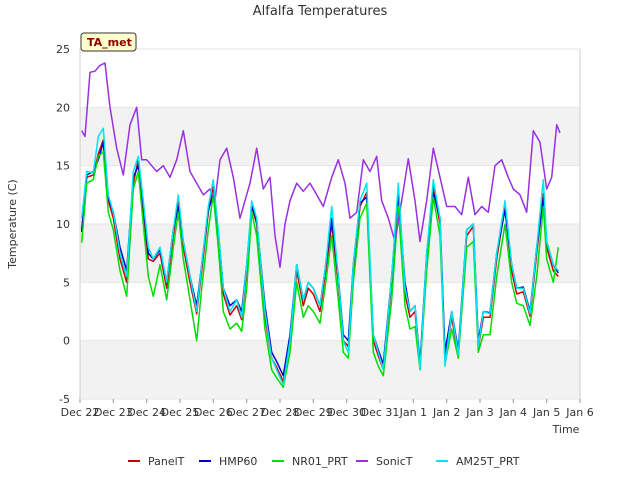 The width and height of the screenshot is (640, 480). What do you see at coordinates (313, 412) in the screenshot?
I see `x-tick-label: Dec 29` at bounding box center [313, 412].